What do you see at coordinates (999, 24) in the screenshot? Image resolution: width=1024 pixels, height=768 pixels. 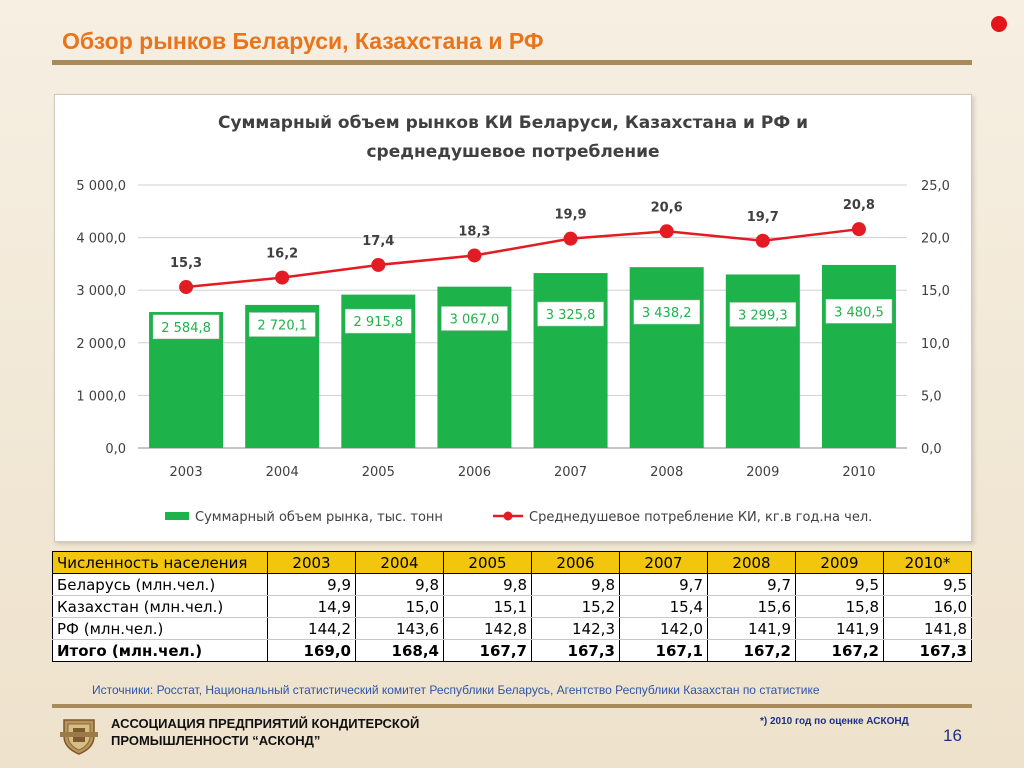 I see `accent-dot` at bounding box center [999, 24].